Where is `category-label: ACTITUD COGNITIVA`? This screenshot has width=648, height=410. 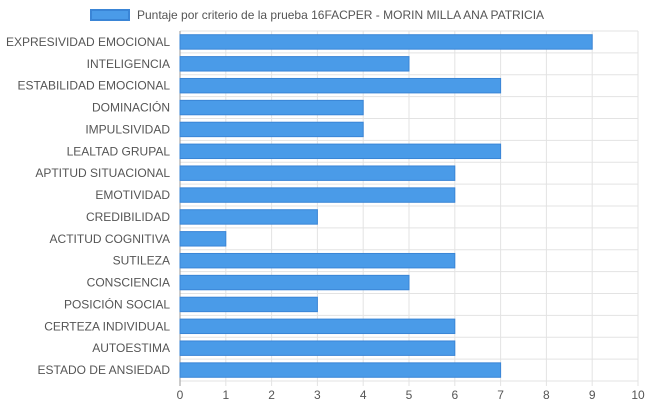
category-label: ACTITUD COGNITIVA is located at coordinates (110, 239).